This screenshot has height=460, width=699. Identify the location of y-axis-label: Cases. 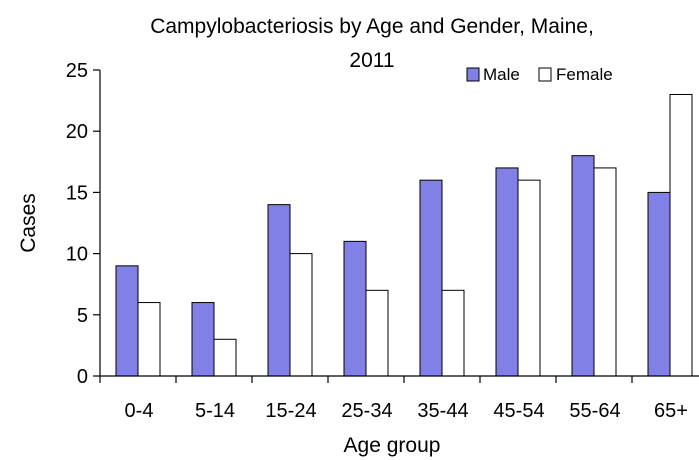
(28, 223).